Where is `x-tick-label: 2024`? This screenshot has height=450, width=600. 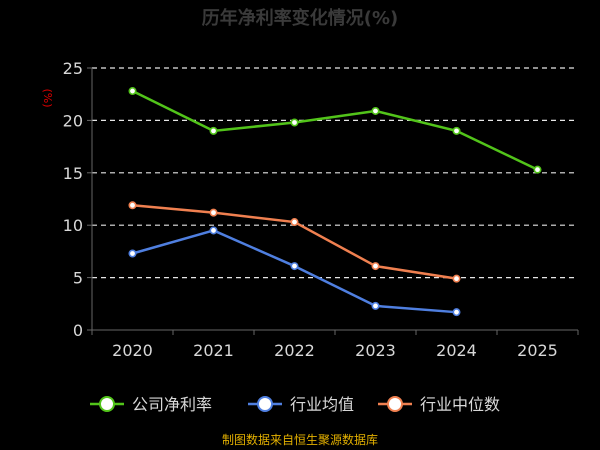 x-tick-label: 2024 is located at coordinates (456, 350).